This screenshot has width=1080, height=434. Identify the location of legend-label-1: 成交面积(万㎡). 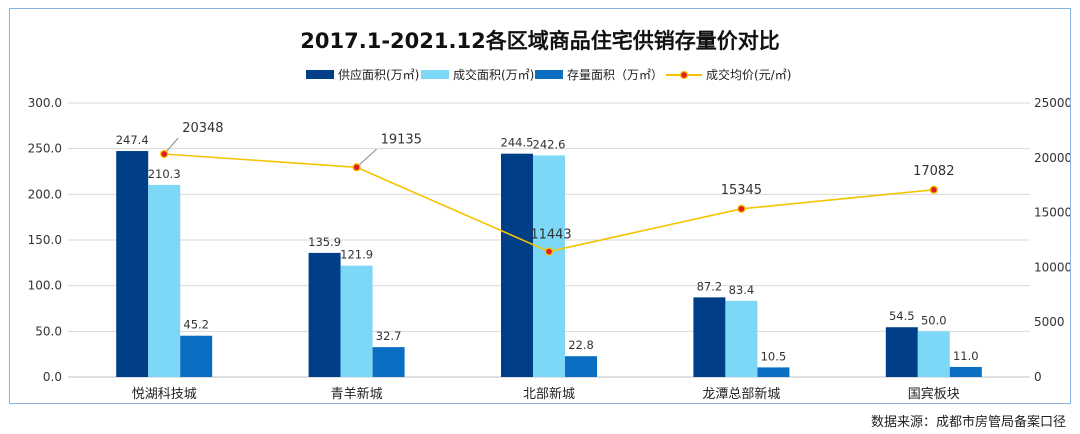
(493, 74).